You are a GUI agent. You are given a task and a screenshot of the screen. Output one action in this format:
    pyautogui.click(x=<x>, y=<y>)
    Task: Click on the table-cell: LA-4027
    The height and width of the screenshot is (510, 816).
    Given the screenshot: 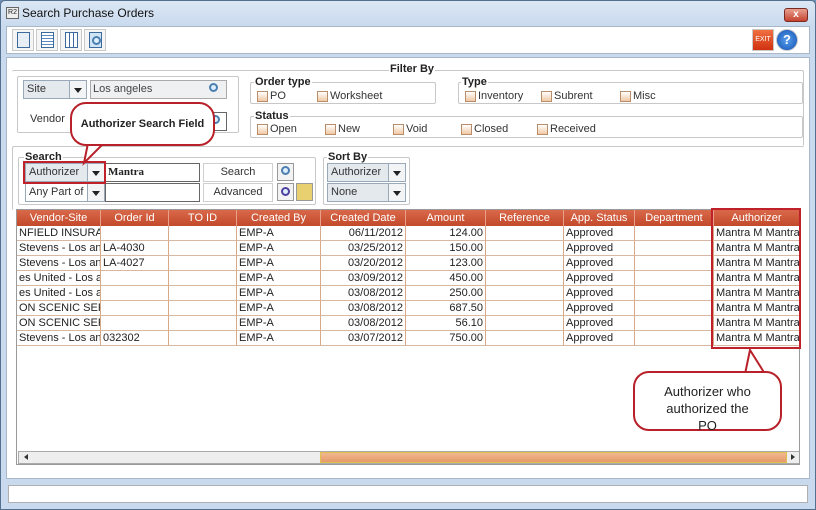 What is the action you would take?
    pyautogui.click(x=135, y=263)
    